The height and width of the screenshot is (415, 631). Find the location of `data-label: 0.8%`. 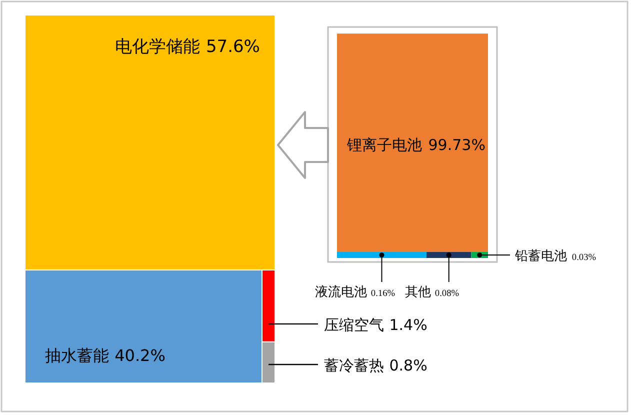

data-label: 0.8% is located at coordinates (408, 365).